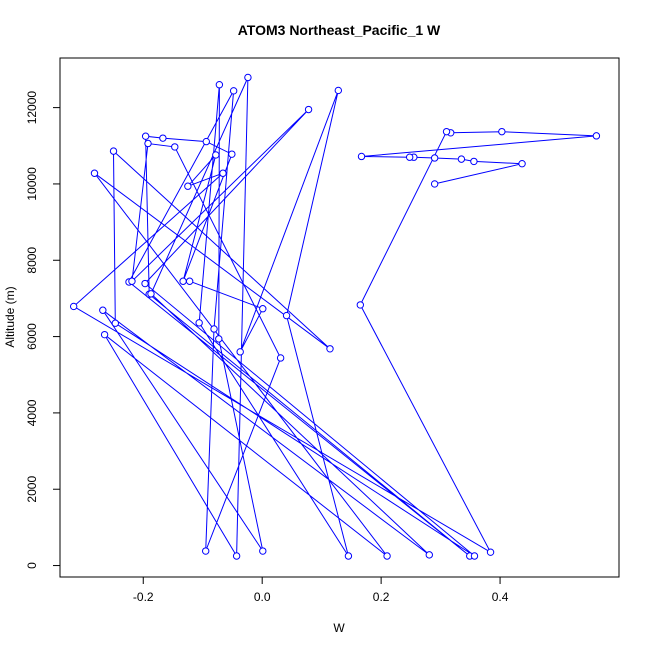 Image resolution: width=650 pixels, height=650 pixels. What do you see at coordinates (143, 597) in the screenshot?
I see `x-tick-label: -0.2` at bounding box center [143, 597].